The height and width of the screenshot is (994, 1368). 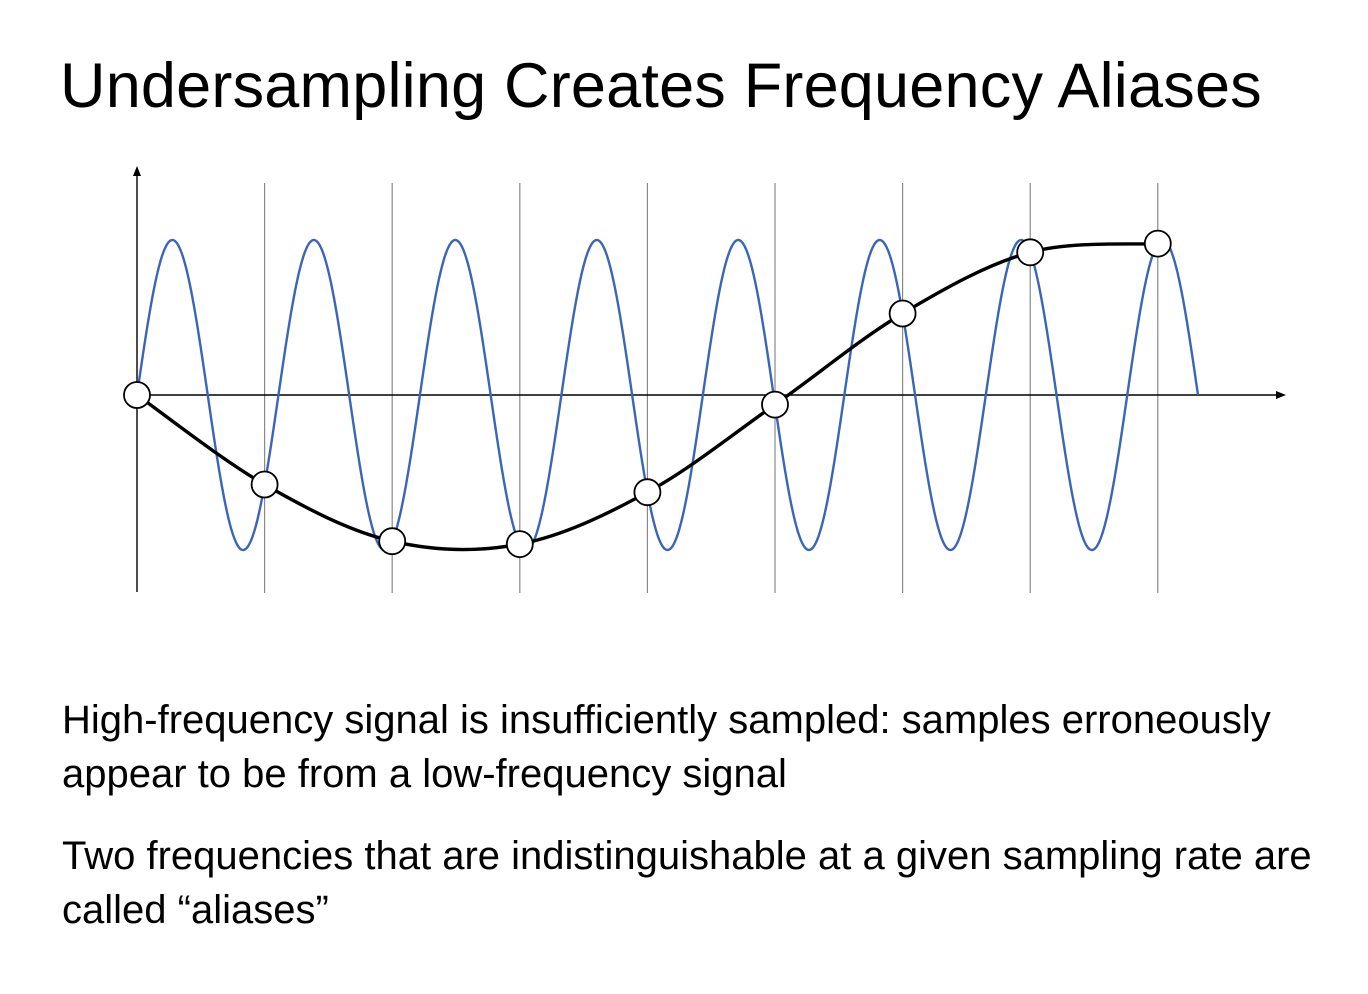 What do you see at coordinates (137, 171) in the screenshot?
I see `y-axis-arrow` at bounding box center [137, 171].